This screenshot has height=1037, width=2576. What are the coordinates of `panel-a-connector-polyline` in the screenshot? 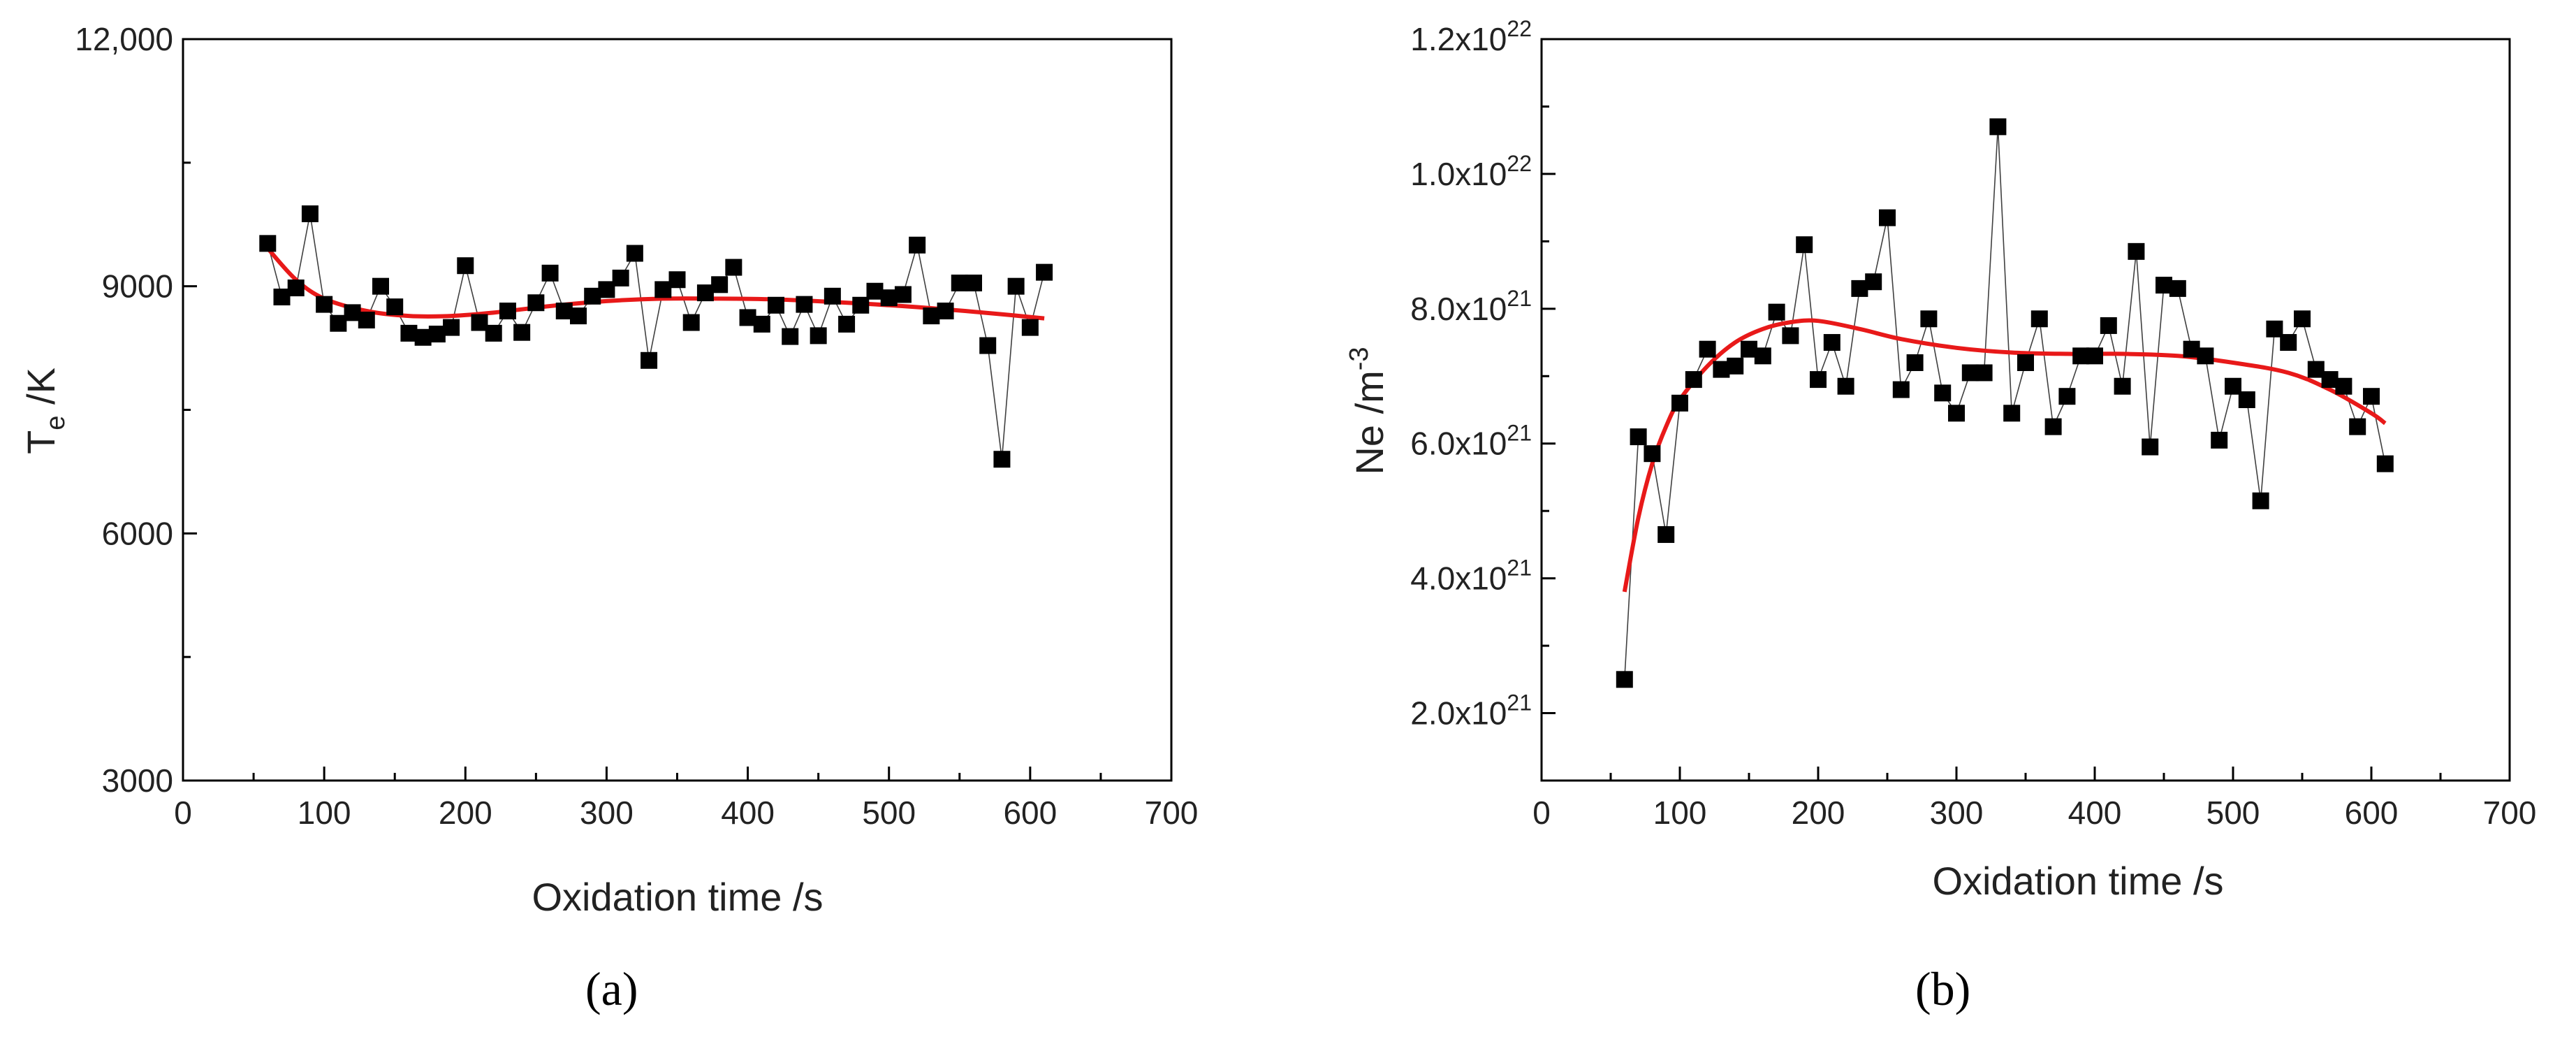 It's located at (656, 336).